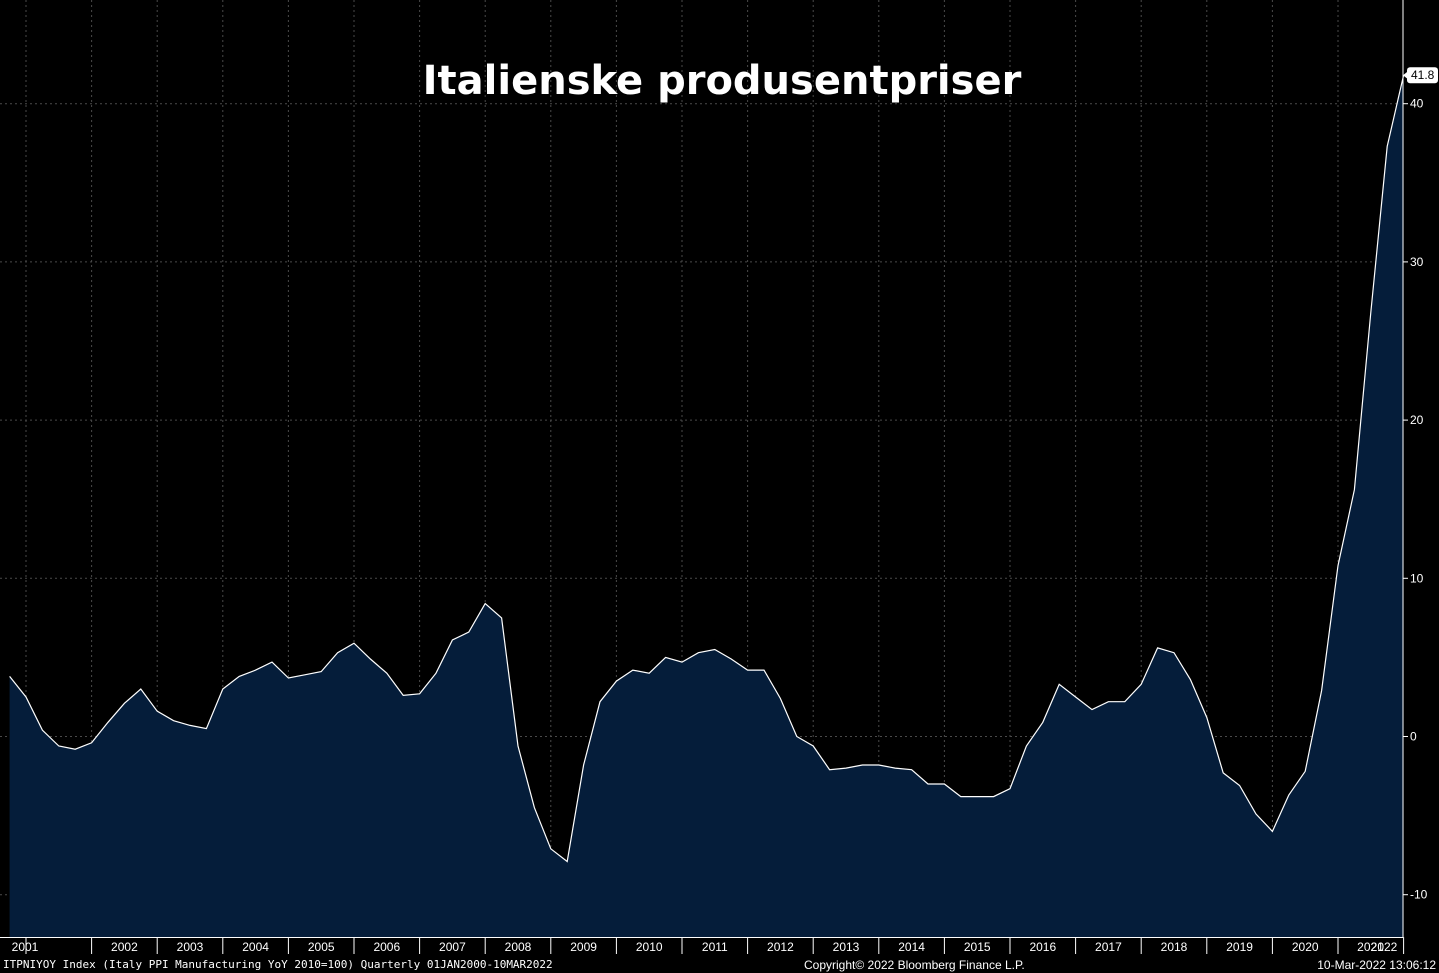  What do you see at coordinates (321, 947) in the screenshot?
I see `xtick-label: 2005` at bounding box center [321, 947].